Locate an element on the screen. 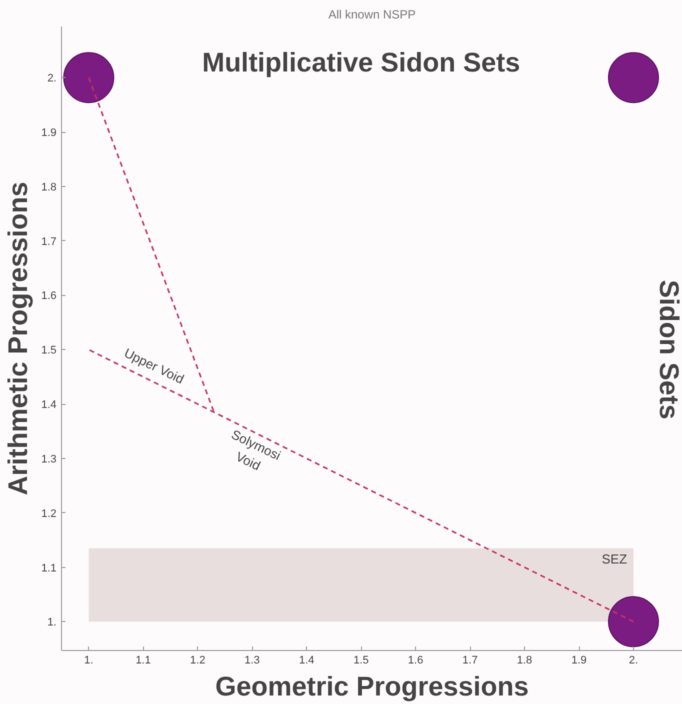 This screenshot has height=704, width=682. y-tick-label: 1. is located at coordinates (52, 622).